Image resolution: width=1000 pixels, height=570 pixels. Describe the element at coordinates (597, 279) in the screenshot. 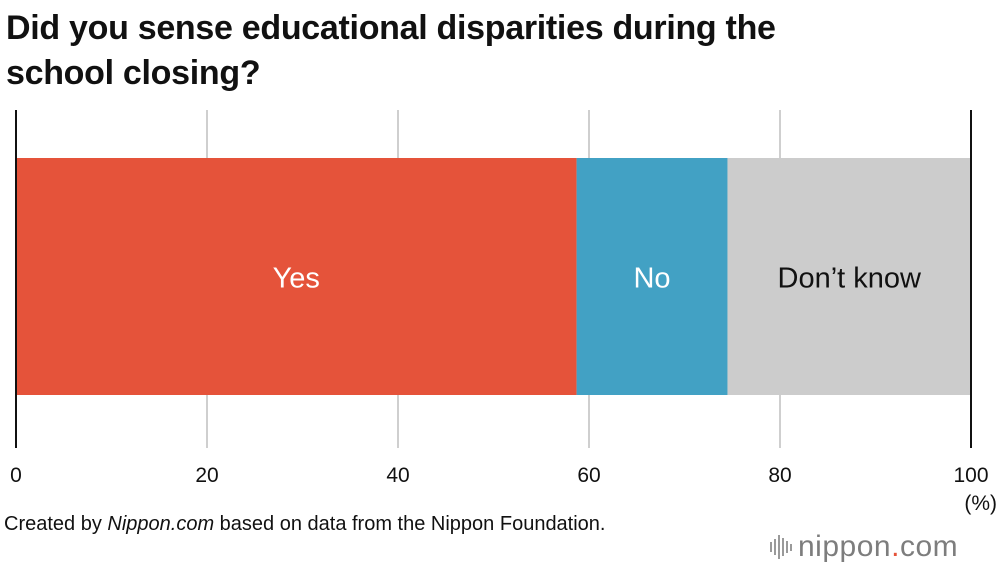

I see `segment-labels: Yes No Don’t know` at that location.